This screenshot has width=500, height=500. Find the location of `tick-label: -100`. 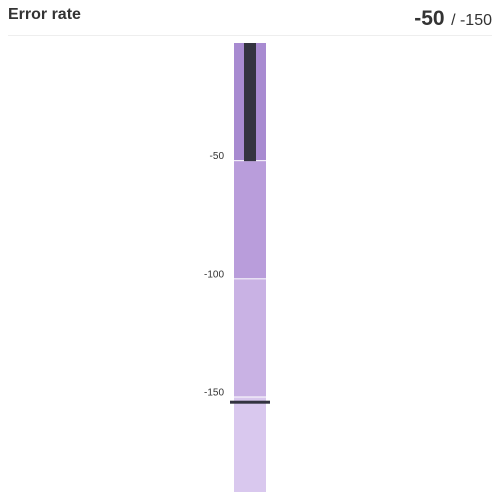

tick-label: -100 is located at coordinates (214, 274).